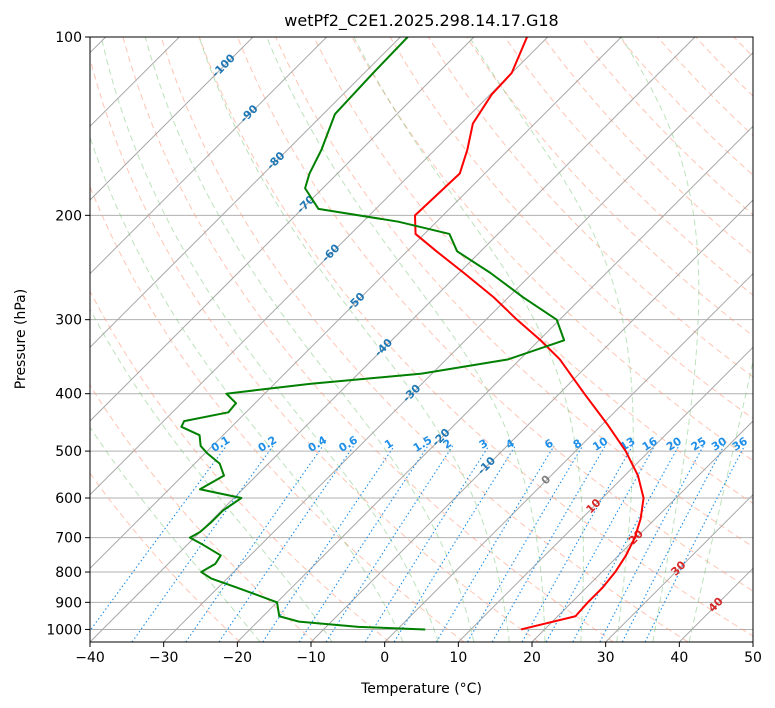 The image size is (775, 708). Describe the element at coordinates (90, 658) in the screenshot. I see `x-tick-label: −40` at that location.